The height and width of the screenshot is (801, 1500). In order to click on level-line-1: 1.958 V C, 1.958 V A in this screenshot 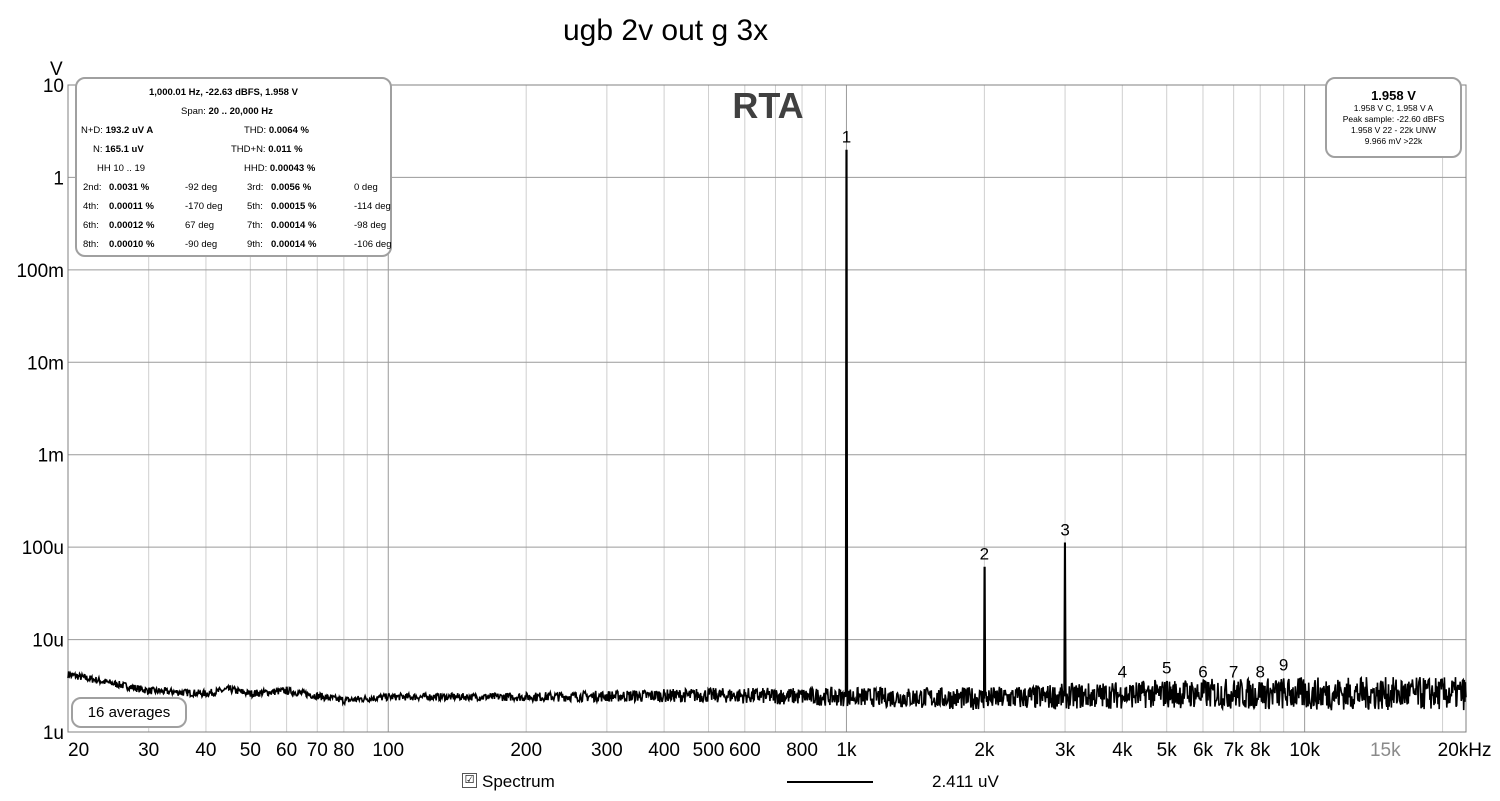, I will do `click(1393, 108)`.